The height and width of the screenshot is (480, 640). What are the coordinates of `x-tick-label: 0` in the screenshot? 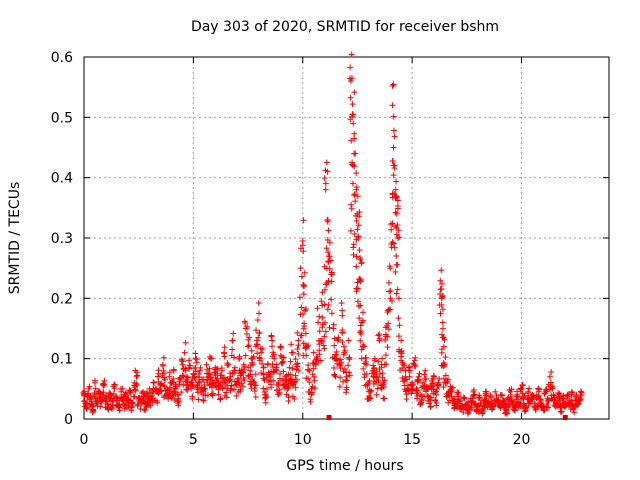 It's located at (84, 440).